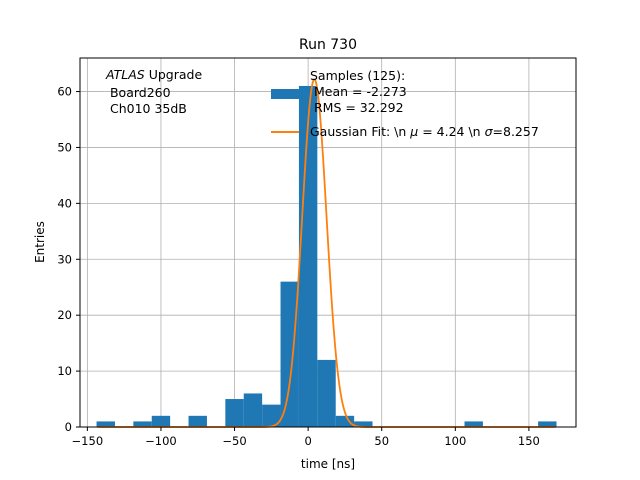 This screenshot has height=480, width=640. What do you see at coordinates (307, 441) in the screenshot?
I see `x-tick-label: 0` at bounding box center [307, 441].